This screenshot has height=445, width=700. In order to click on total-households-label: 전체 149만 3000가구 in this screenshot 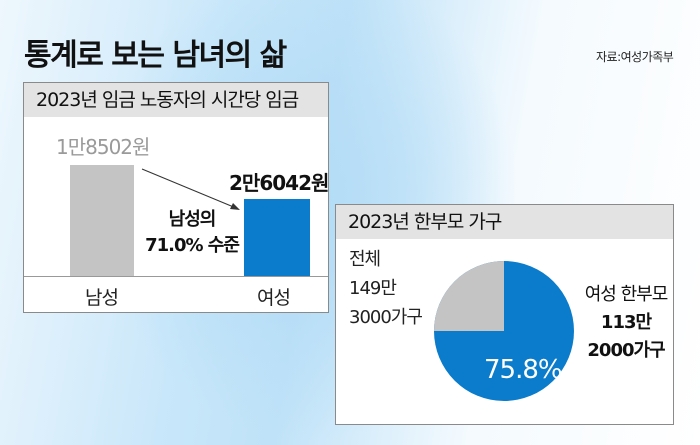, I will do `click(386, 288)`.